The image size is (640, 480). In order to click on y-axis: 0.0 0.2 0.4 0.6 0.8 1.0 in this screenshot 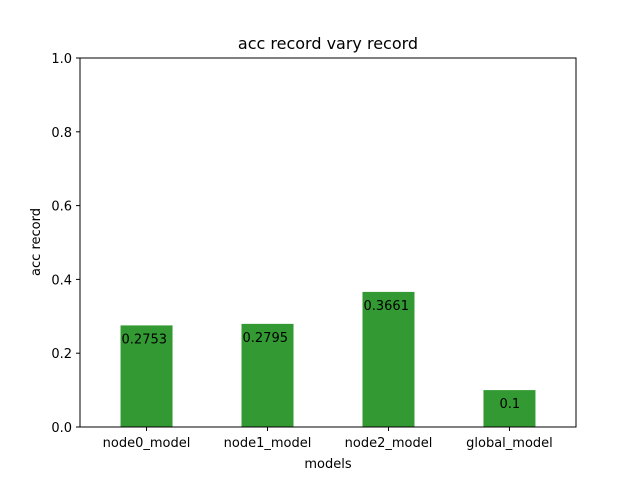, I will do `click(65, 244)`.